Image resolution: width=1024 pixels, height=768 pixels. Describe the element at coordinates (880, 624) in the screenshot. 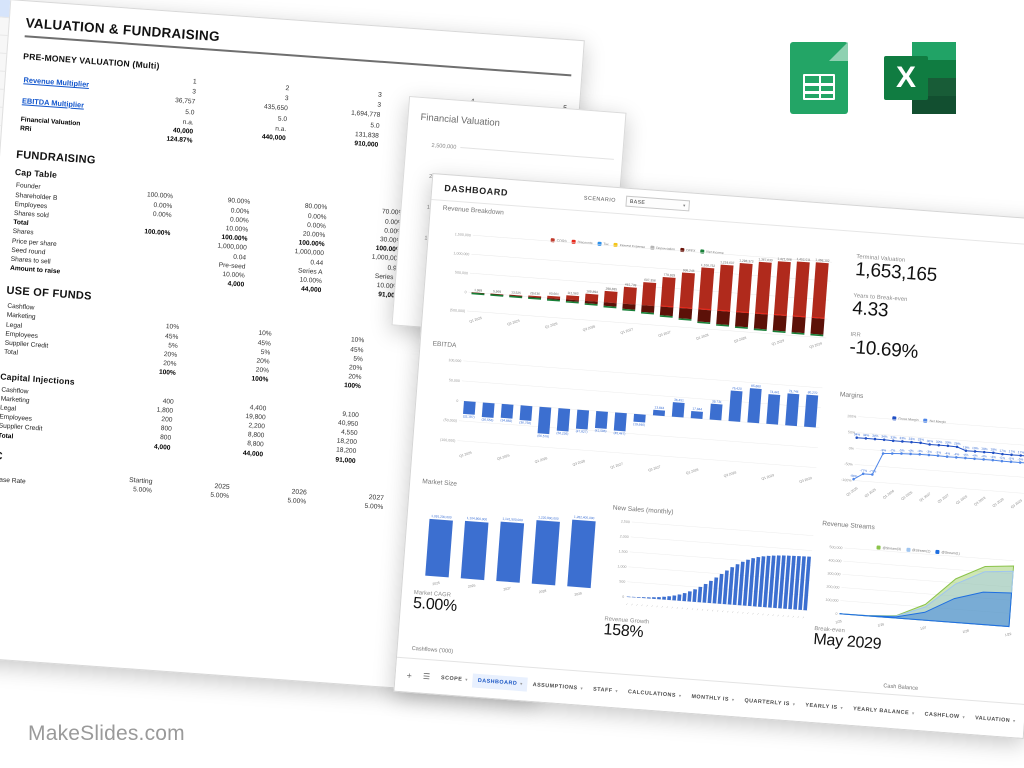

I see `svg-text: 1/26` at that location.